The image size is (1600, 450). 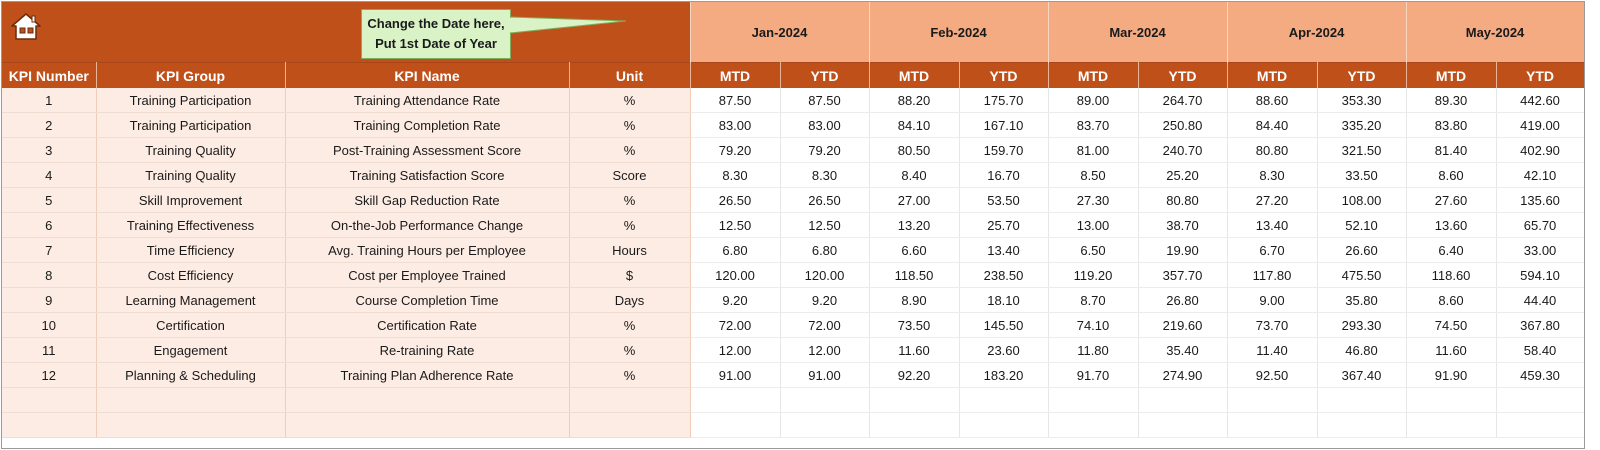 What do you see at coordinates (1272, 275) in the screenshot?
I see `mtd-value-cell: 117.80` at bounding box center [1272, 275].